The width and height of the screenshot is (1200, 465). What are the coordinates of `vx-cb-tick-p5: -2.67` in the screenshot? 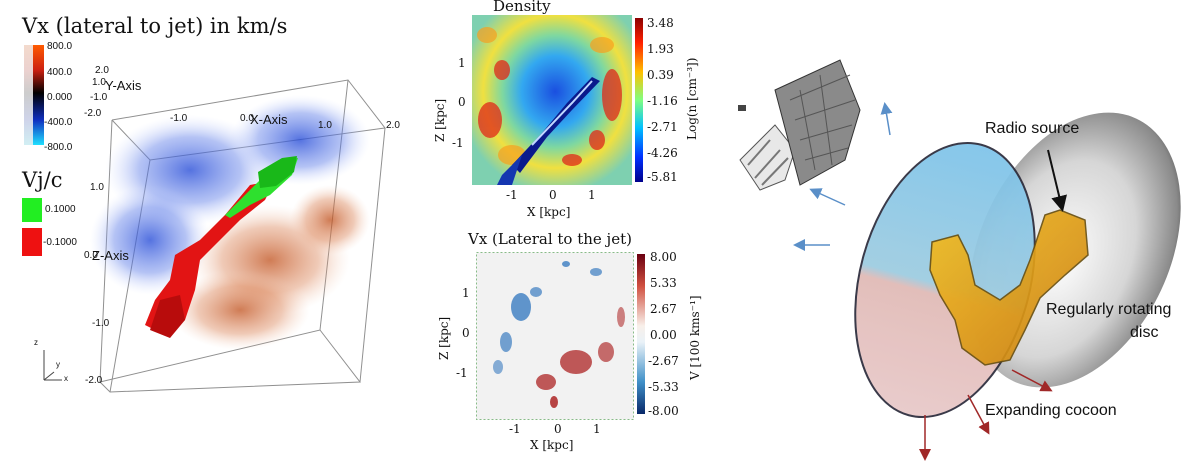 It's located at (663, 361).